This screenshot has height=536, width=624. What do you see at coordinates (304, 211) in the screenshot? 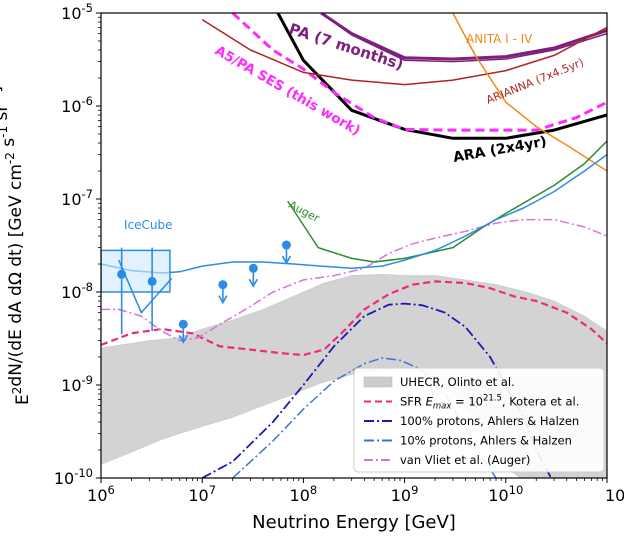
I see `label-auger: Auger` at bounding box center [304, 211].